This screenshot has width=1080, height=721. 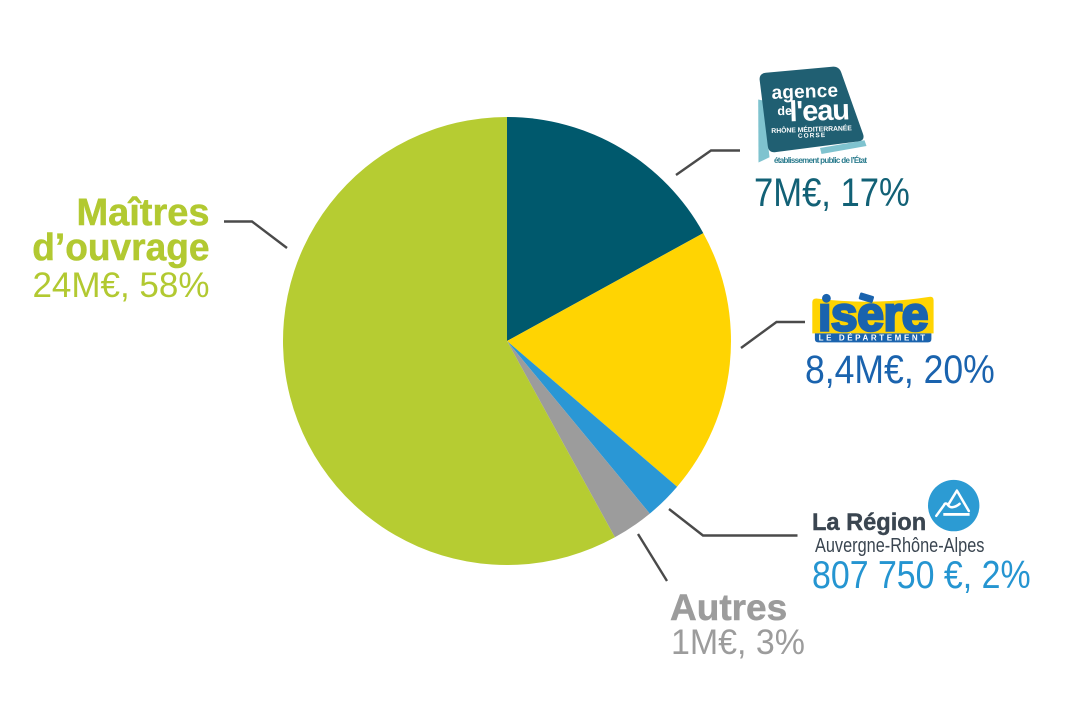 I want to click on svg-text: l'eau, so click(x=819, y=111).